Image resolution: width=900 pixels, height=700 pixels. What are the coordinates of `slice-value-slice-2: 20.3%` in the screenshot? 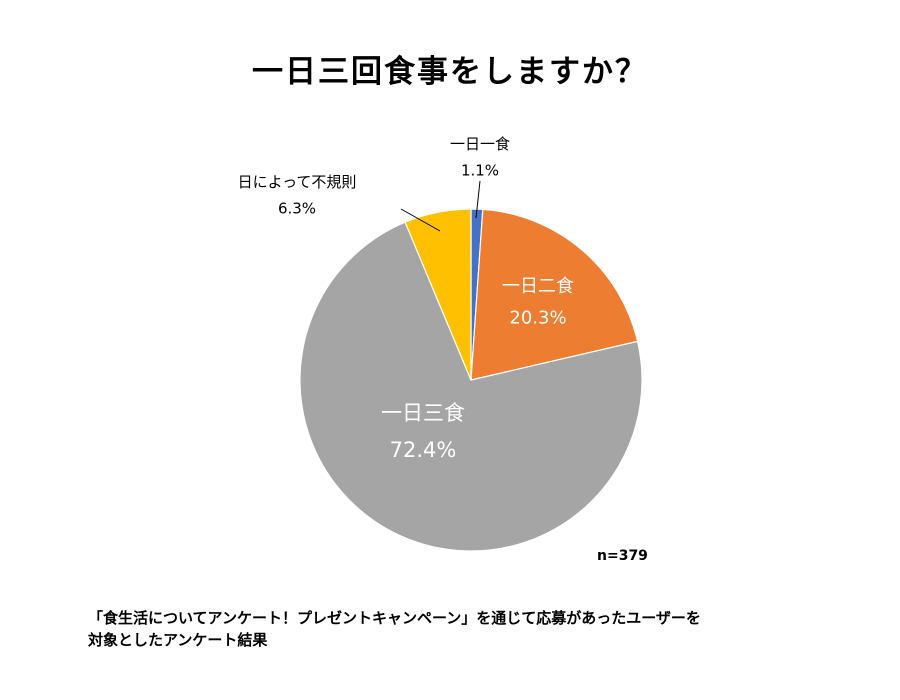 It's located at (537, 318).